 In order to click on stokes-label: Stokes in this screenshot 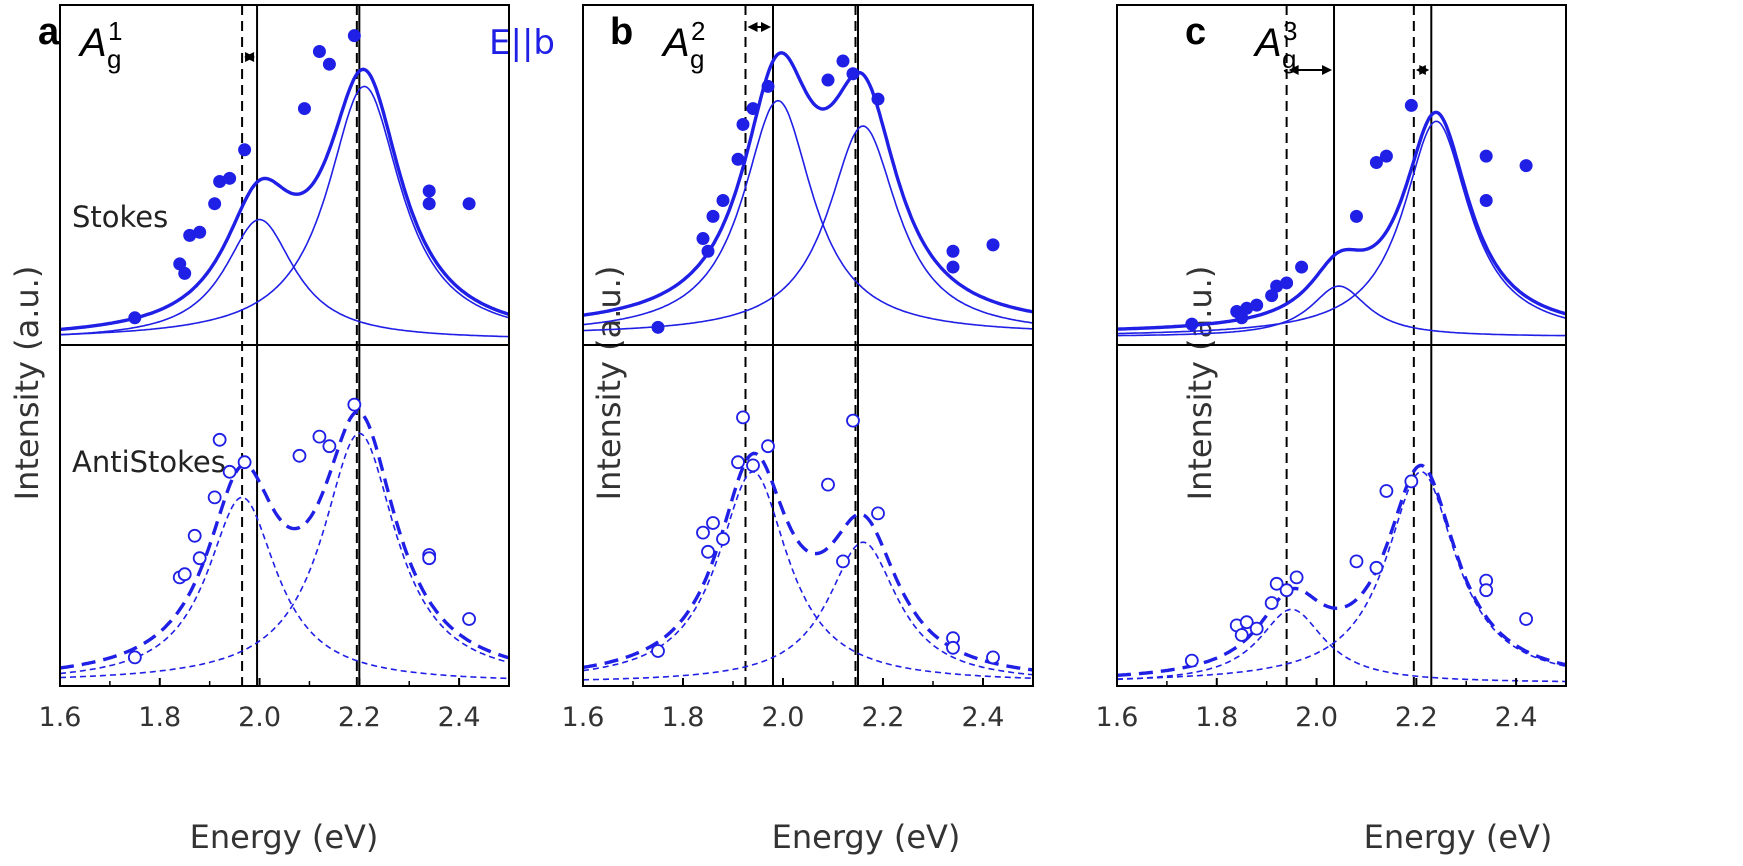, I will do `click(120, 217)`.